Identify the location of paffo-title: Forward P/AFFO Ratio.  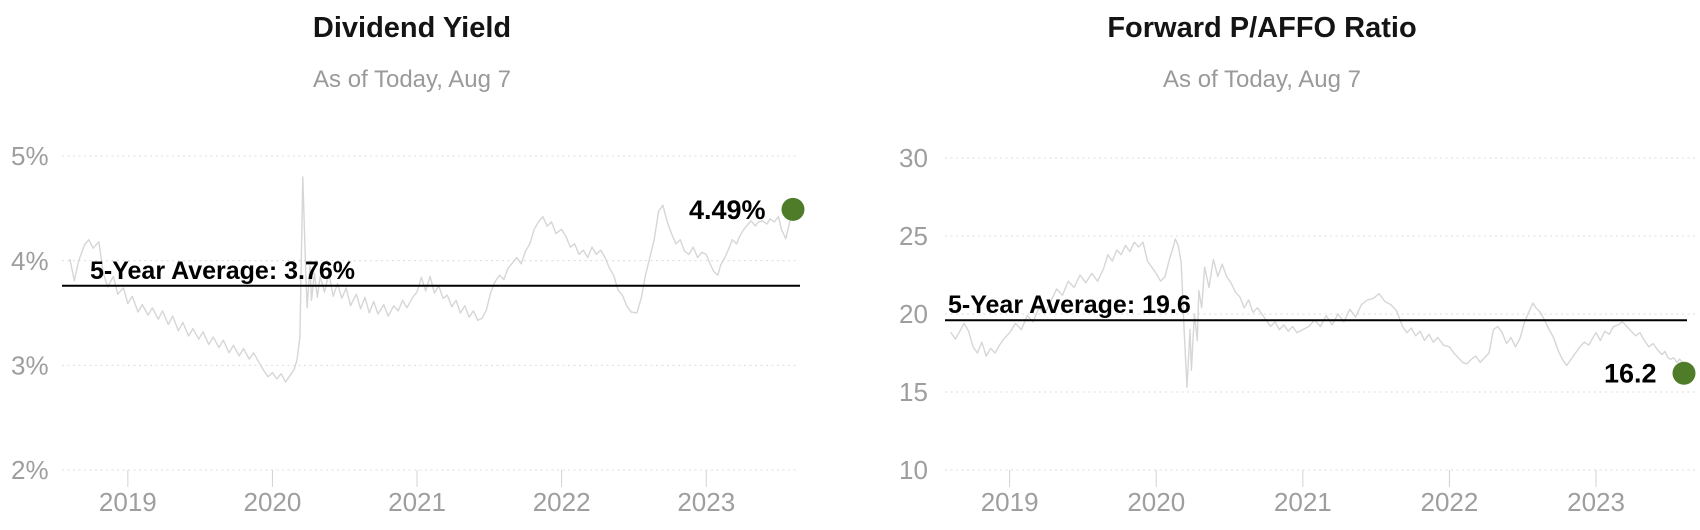
(1262, 28).